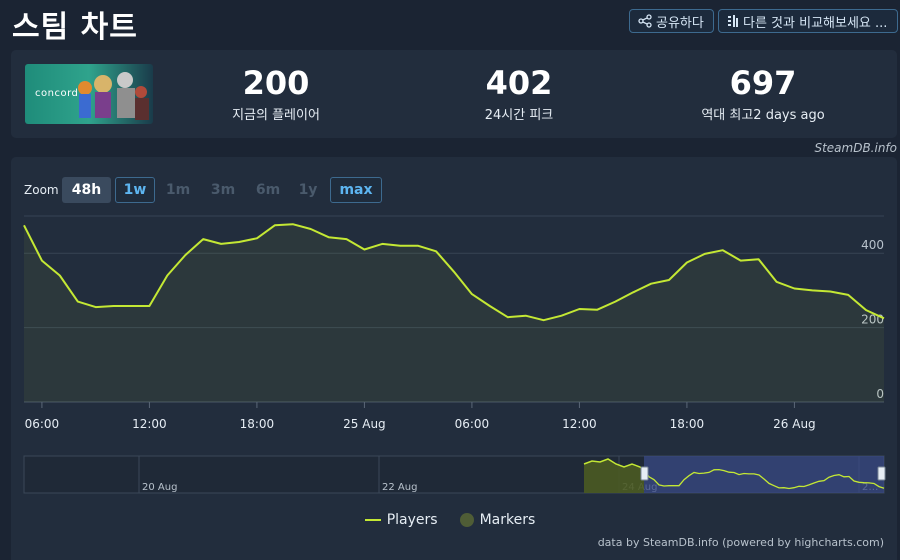 The width and height of the screenshot is (900, 560). What do you see at coordinates (308, 190) in the screenshot?
I see `zoom-1y-button: 1y` at bounding box center [308, 190].